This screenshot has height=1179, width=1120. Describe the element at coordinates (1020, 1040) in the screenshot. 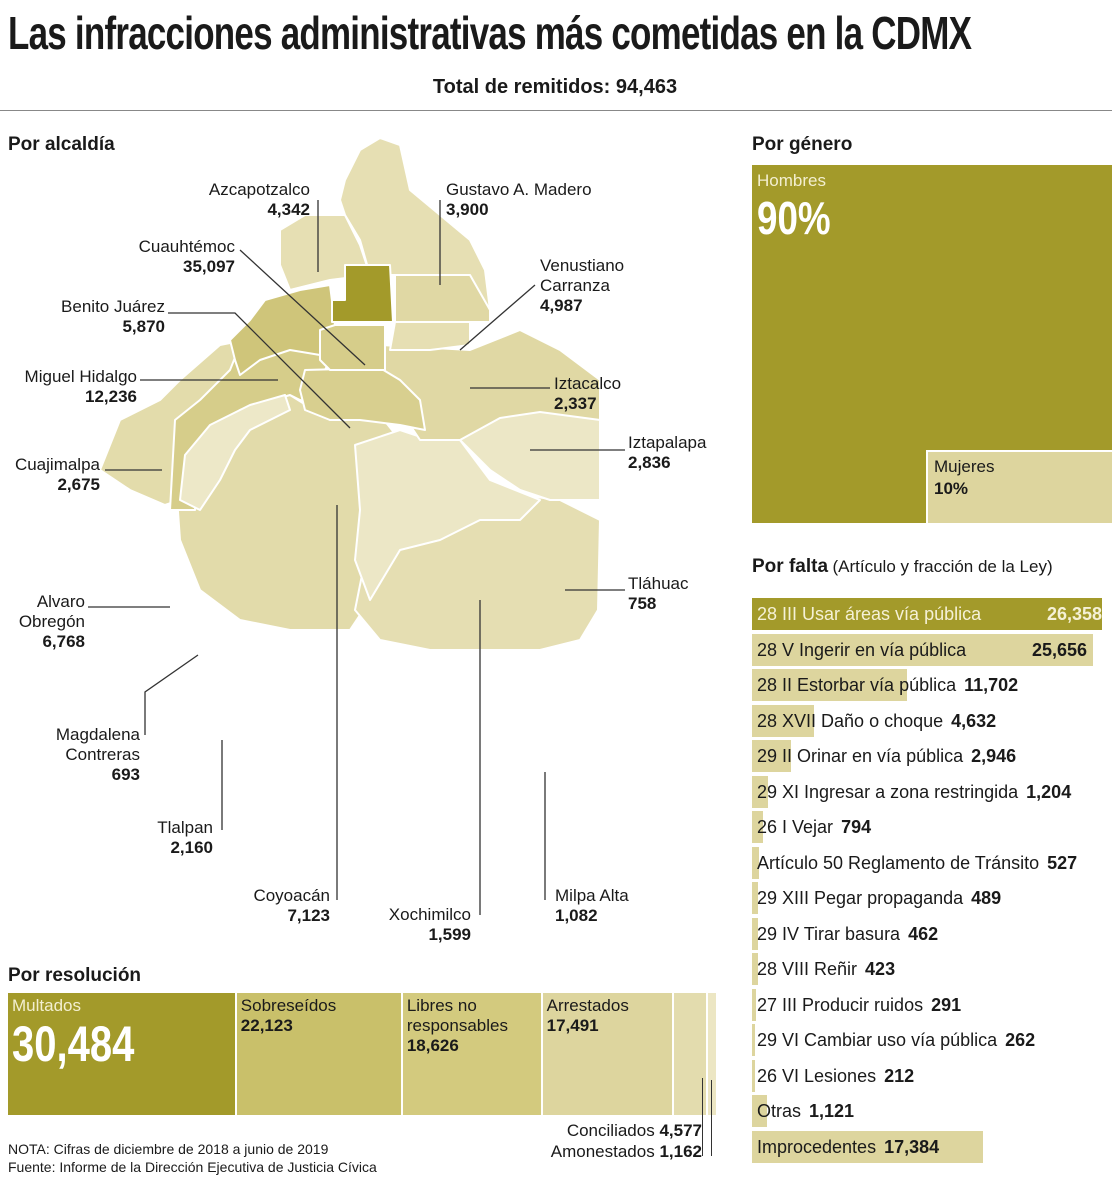

I see `falta-value: 262` at that location.